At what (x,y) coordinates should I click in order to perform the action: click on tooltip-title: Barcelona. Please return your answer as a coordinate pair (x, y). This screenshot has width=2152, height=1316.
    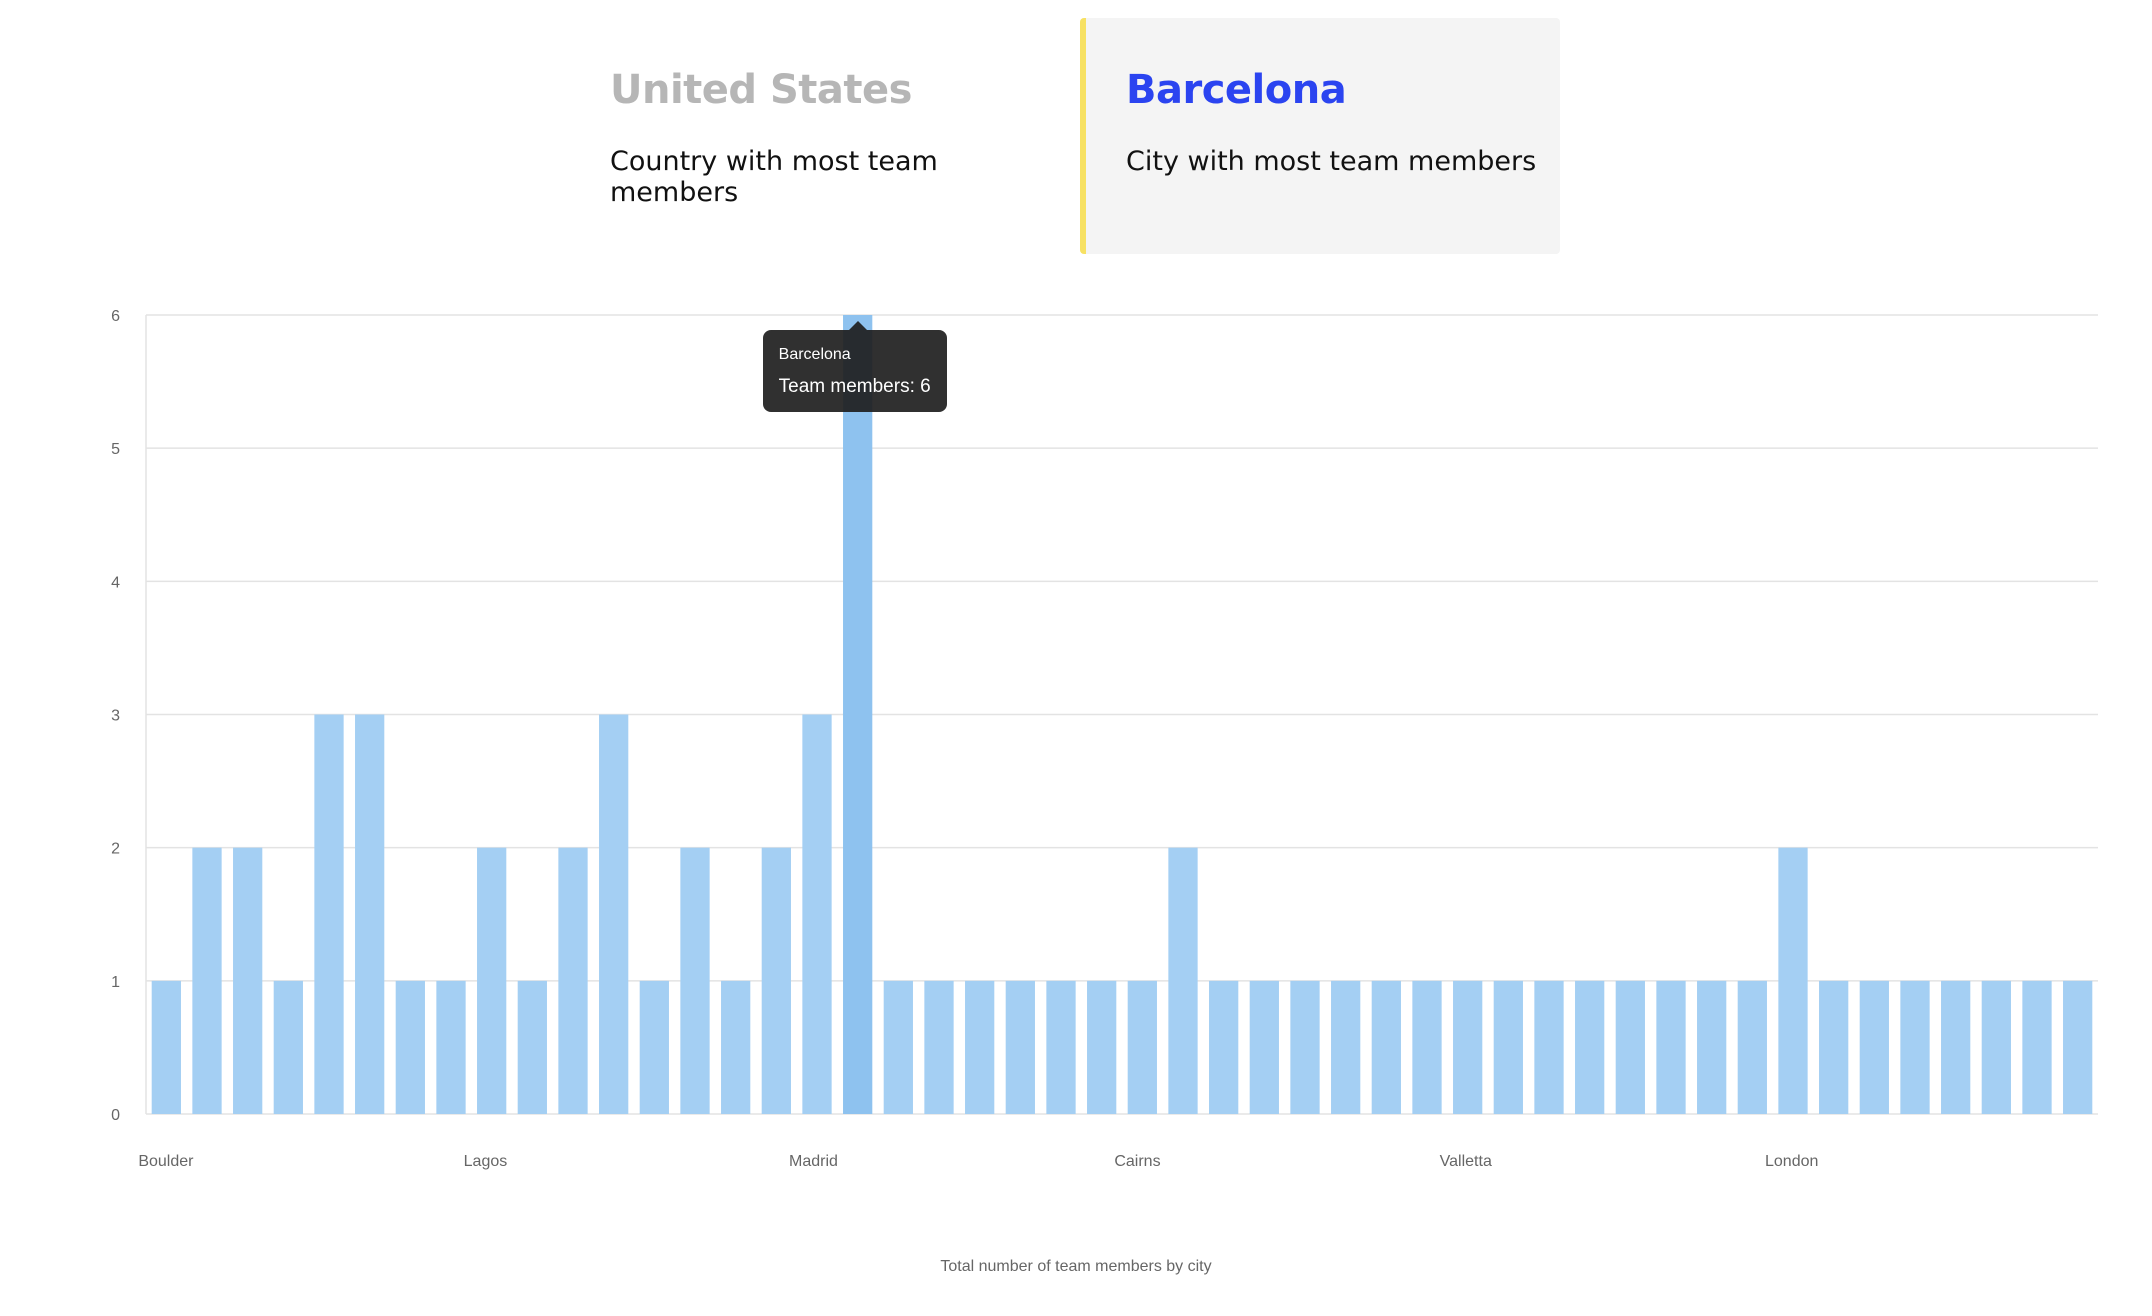
    Looking at the image, I should click on (814, 354).